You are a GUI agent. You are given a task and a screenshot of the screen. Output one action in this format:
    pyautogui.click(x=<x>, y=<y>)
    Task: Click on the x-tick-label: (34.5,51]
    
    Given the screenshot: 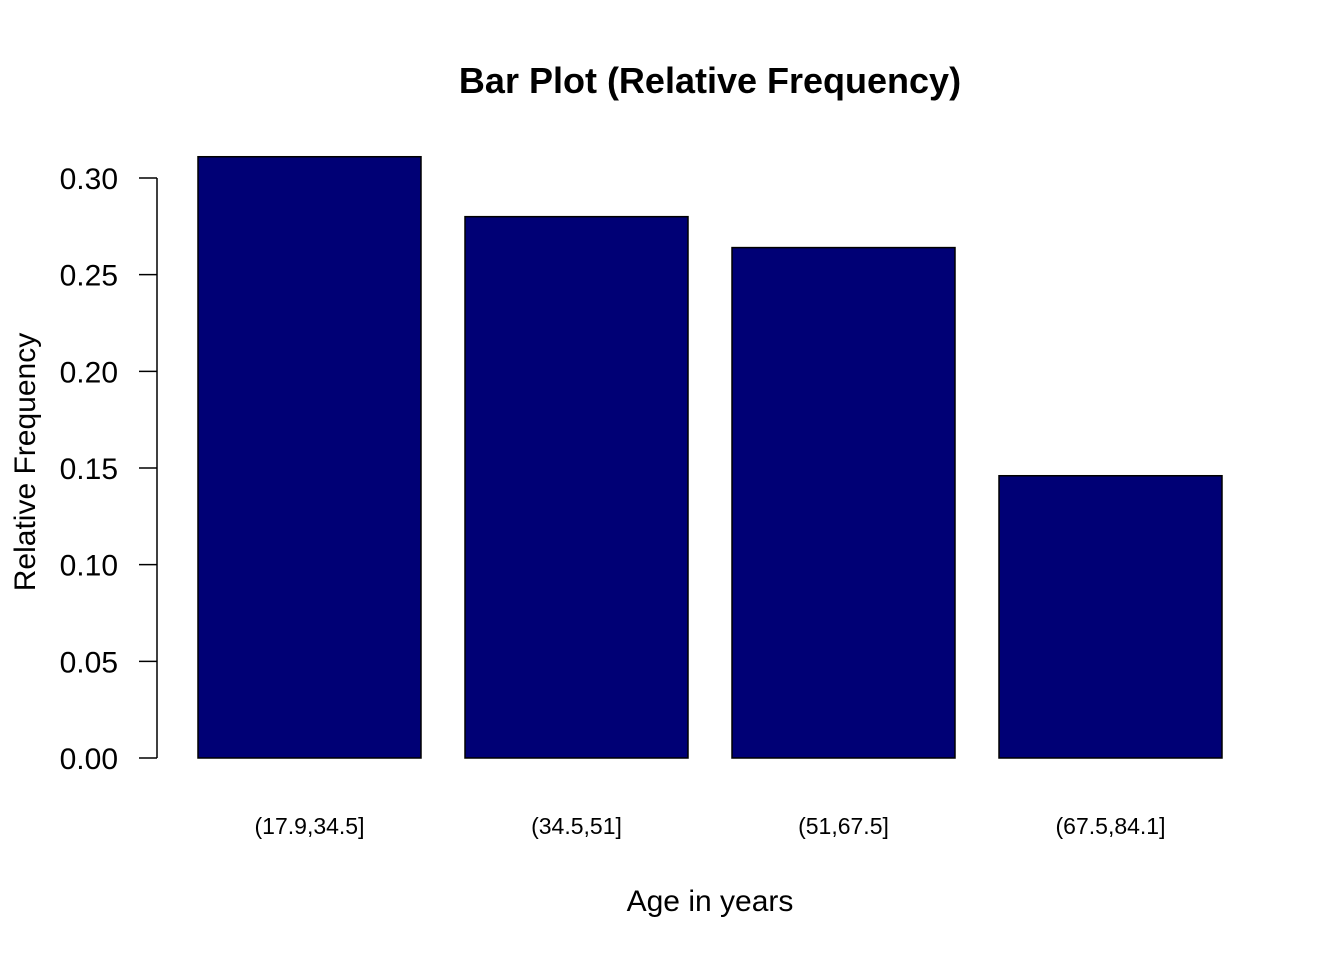 What is the action you would take?
    pyautogui.click(x=576, y=826)
    